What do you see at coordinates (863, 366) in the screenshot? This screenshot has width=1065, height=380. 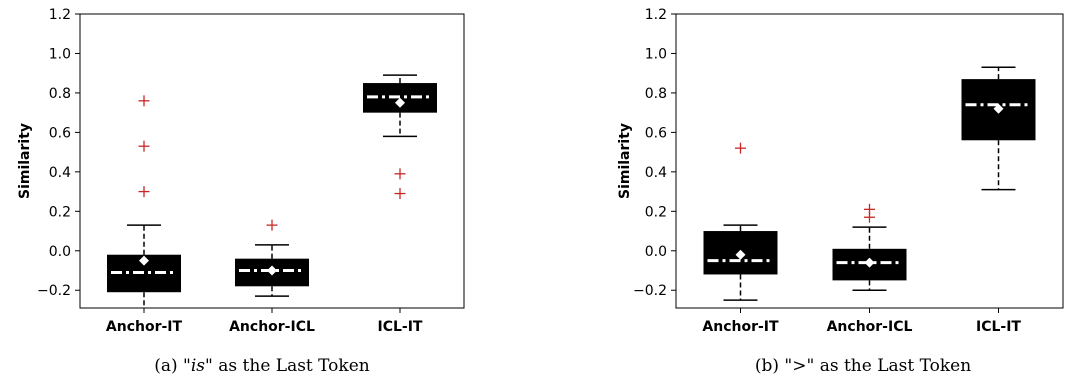 I see `panel-caption: (b) ">" as the Last Token` at bounding box center [863, 366].